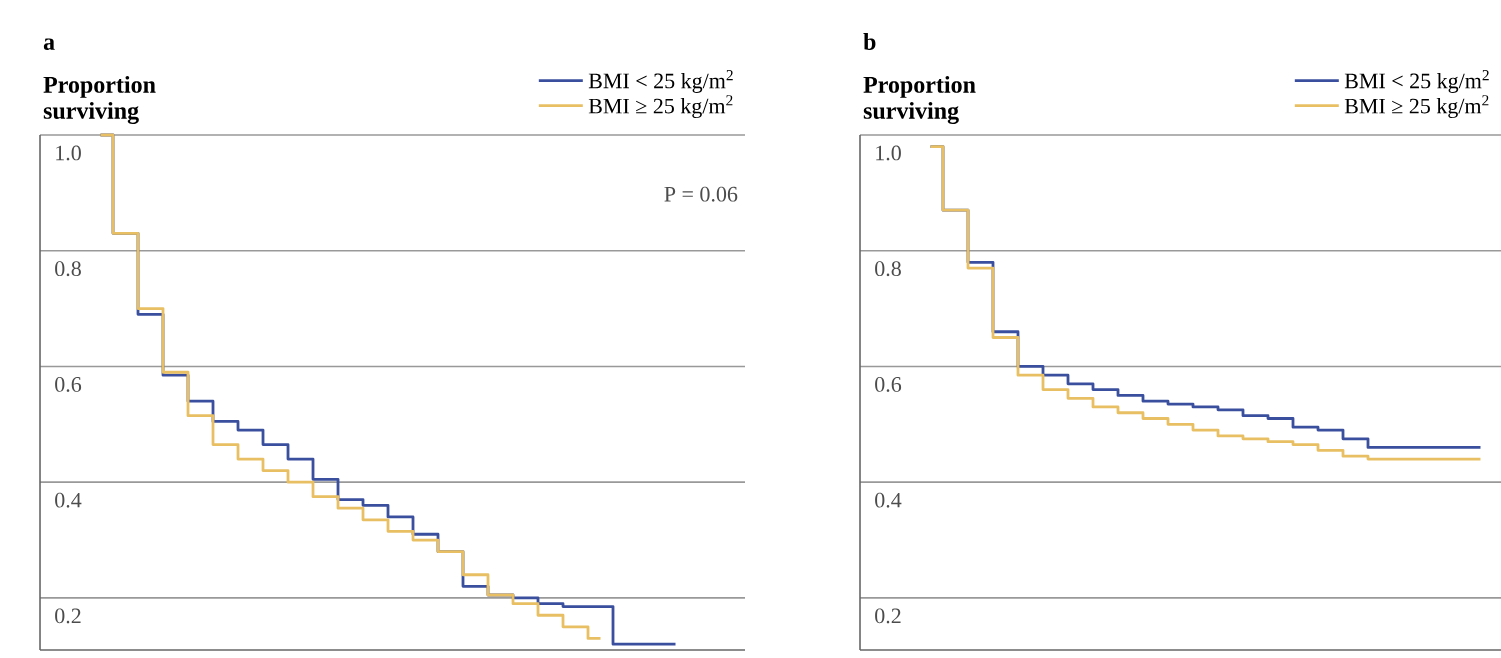 This screenshot has width=1501, height=658. I want to click on chart-title: b, so click(869, 41).